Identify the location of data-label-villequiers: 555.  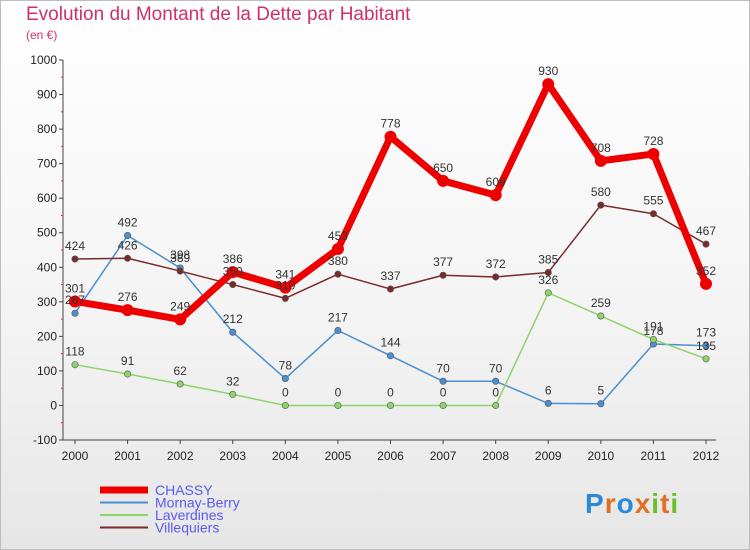
(653, 201).